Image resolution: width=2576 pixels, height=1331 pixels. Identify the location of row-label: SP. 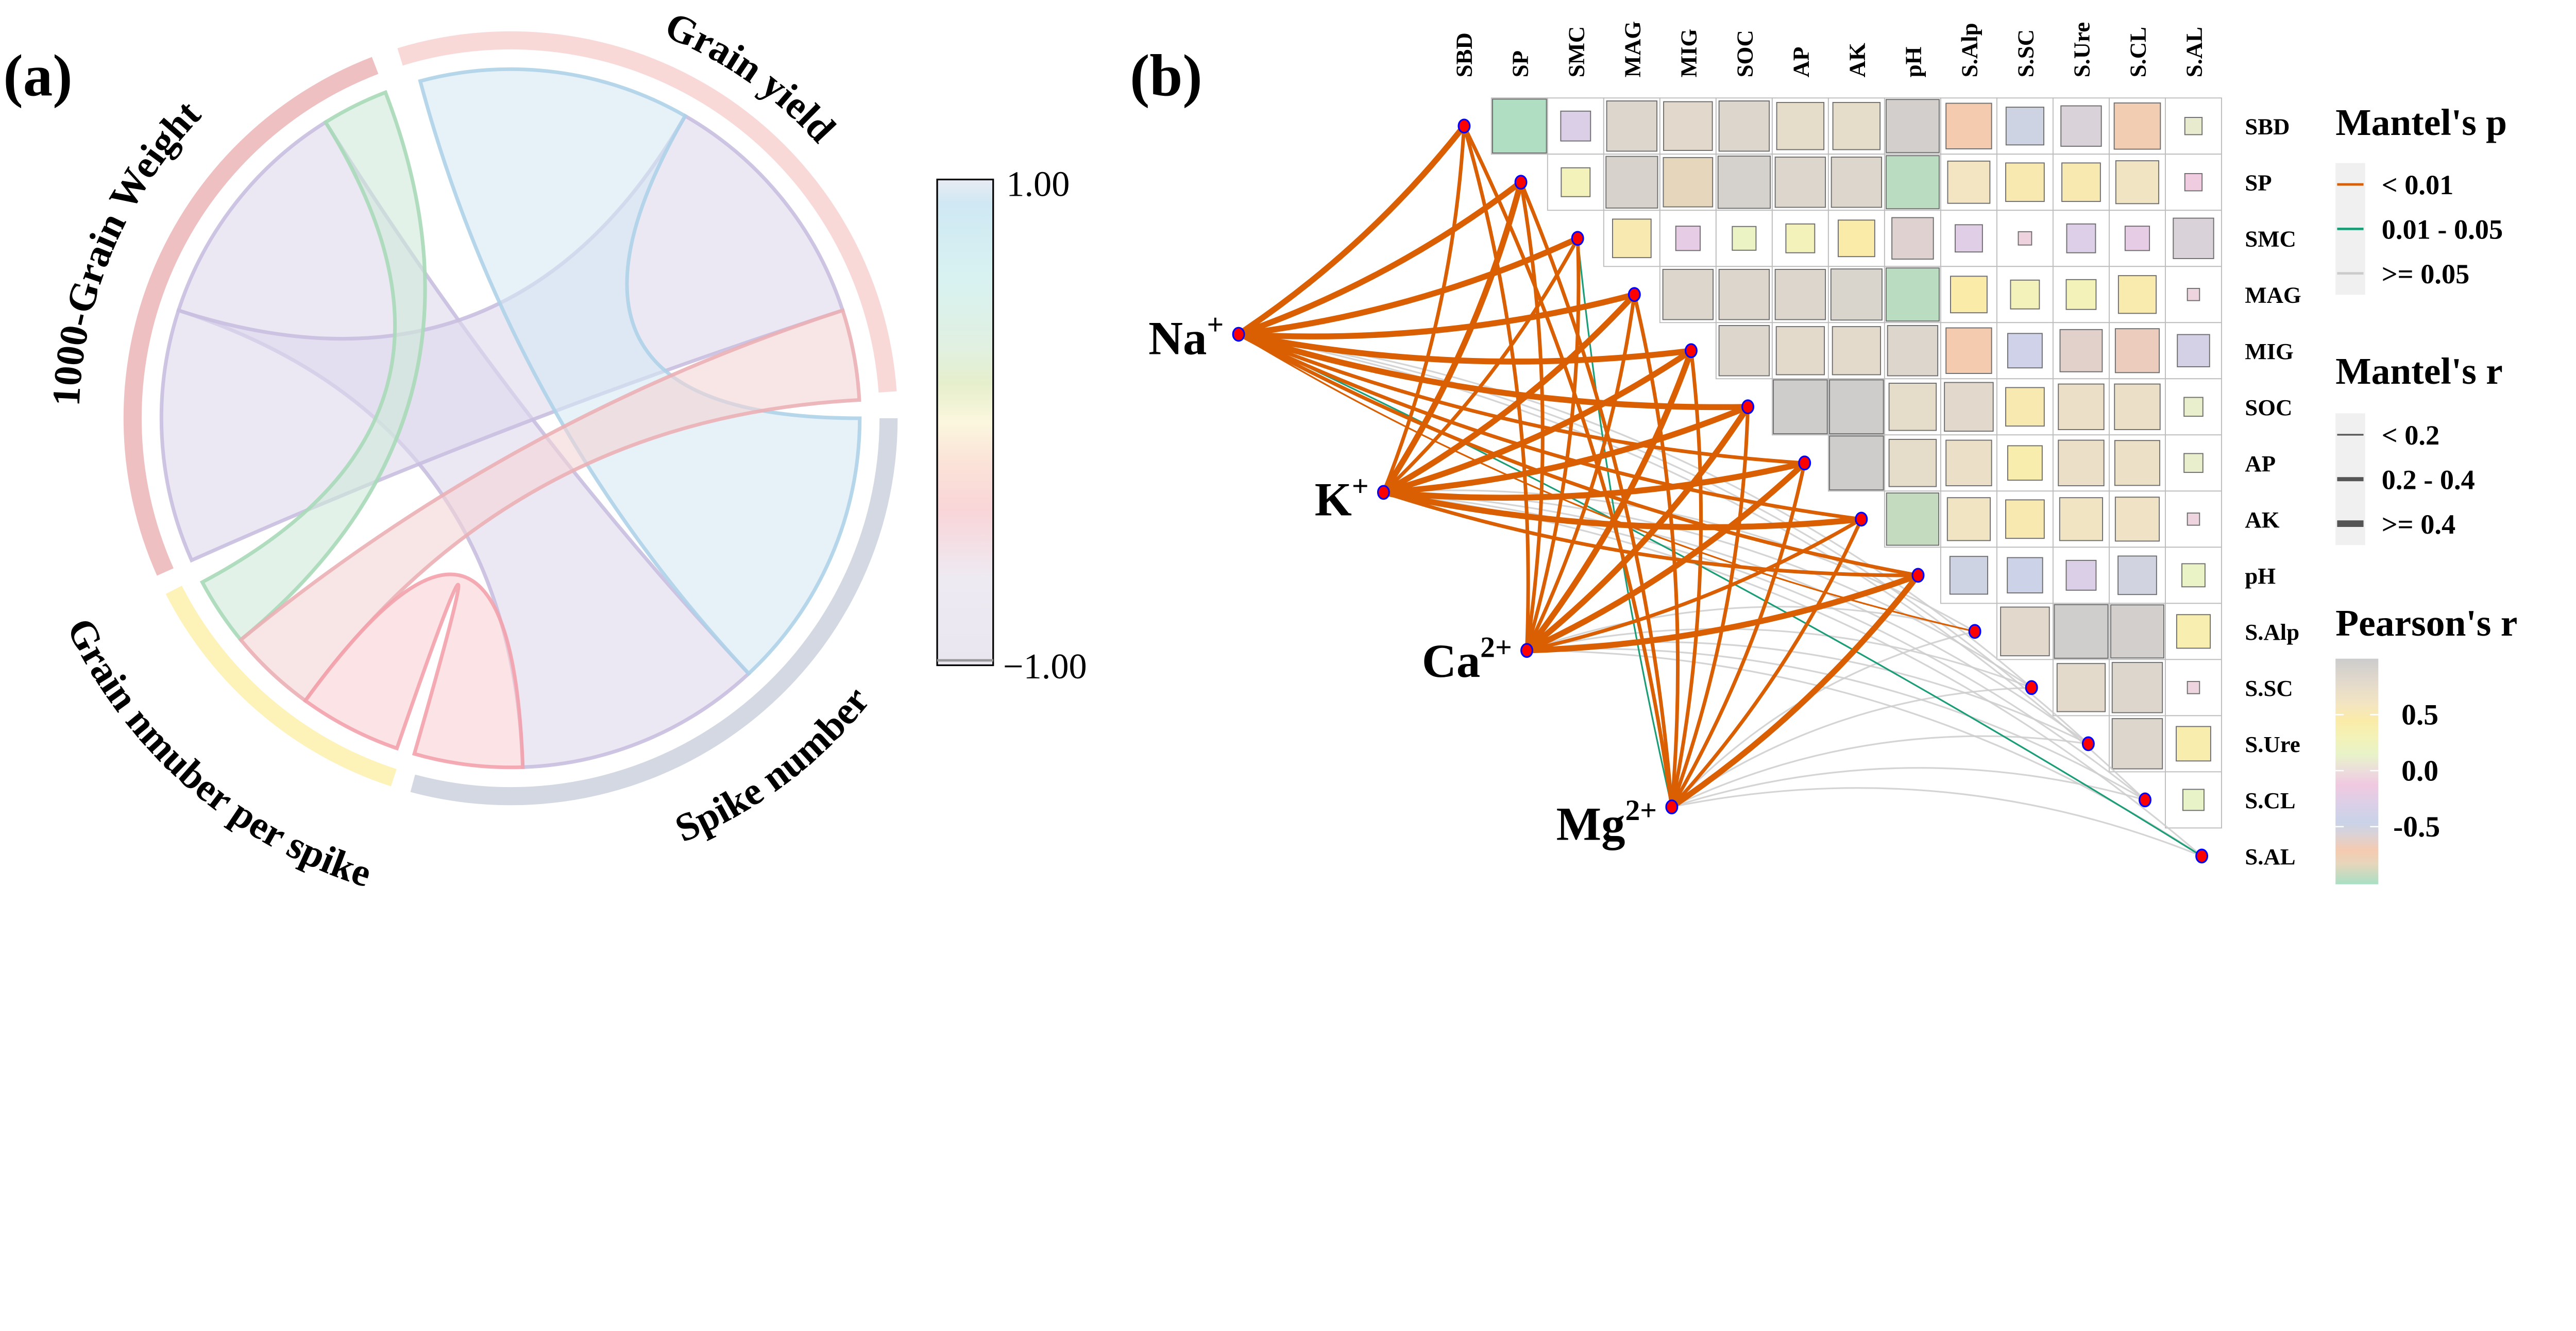
(2258, 183).